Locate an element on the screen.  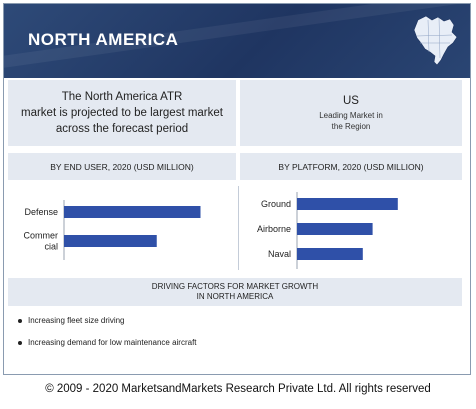
leading-market-panel: US Leading Market in the Region is located at coordinates (351, 113).